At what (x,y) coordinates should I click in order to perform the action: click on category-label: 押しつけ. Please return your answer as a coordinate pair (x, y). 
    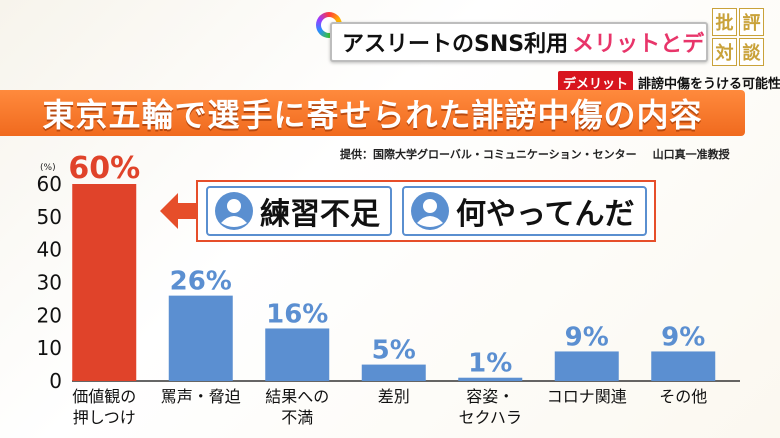
    Looking at the image, I should click on (104, 417).